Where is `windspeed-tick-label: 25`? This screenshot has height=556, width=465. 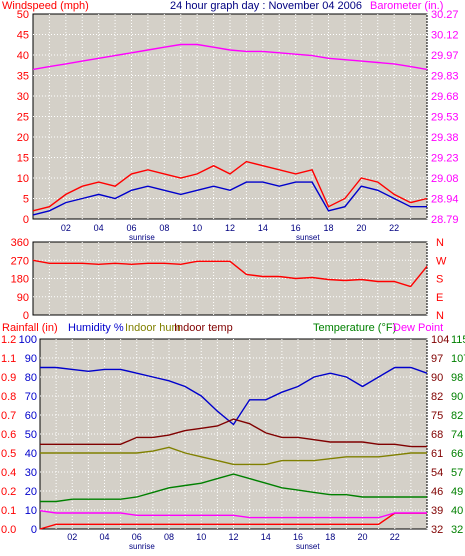
windspeed-tick-label: 25 is located at coordinates (23, 118).